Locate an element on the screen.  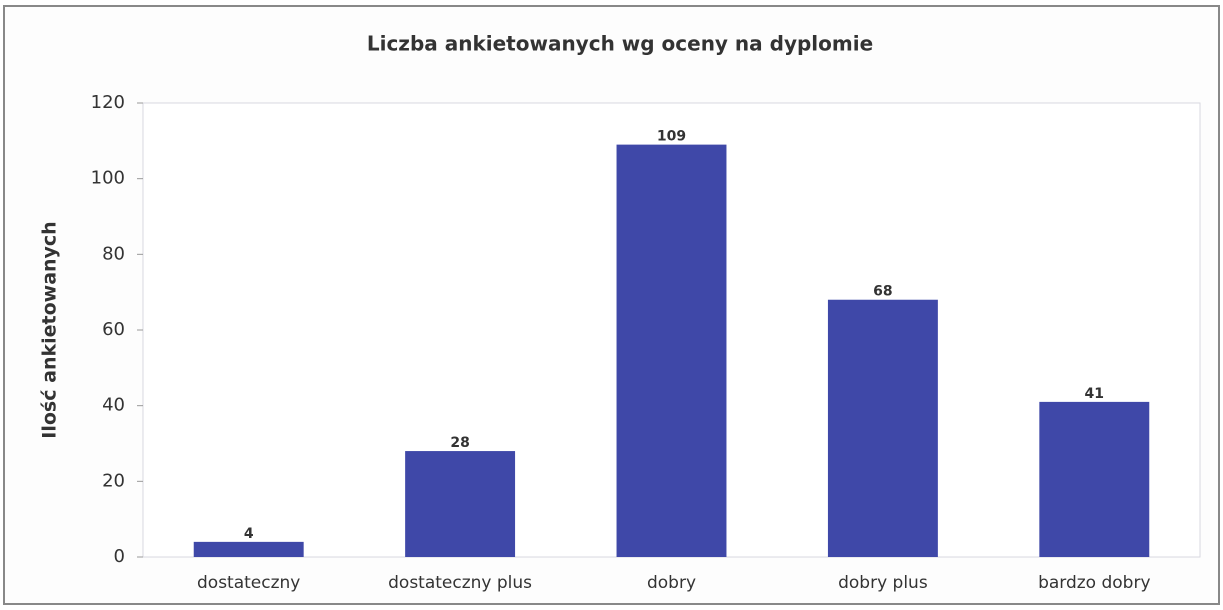
y-tick-label: 0 is located at coordinates (119, 556).